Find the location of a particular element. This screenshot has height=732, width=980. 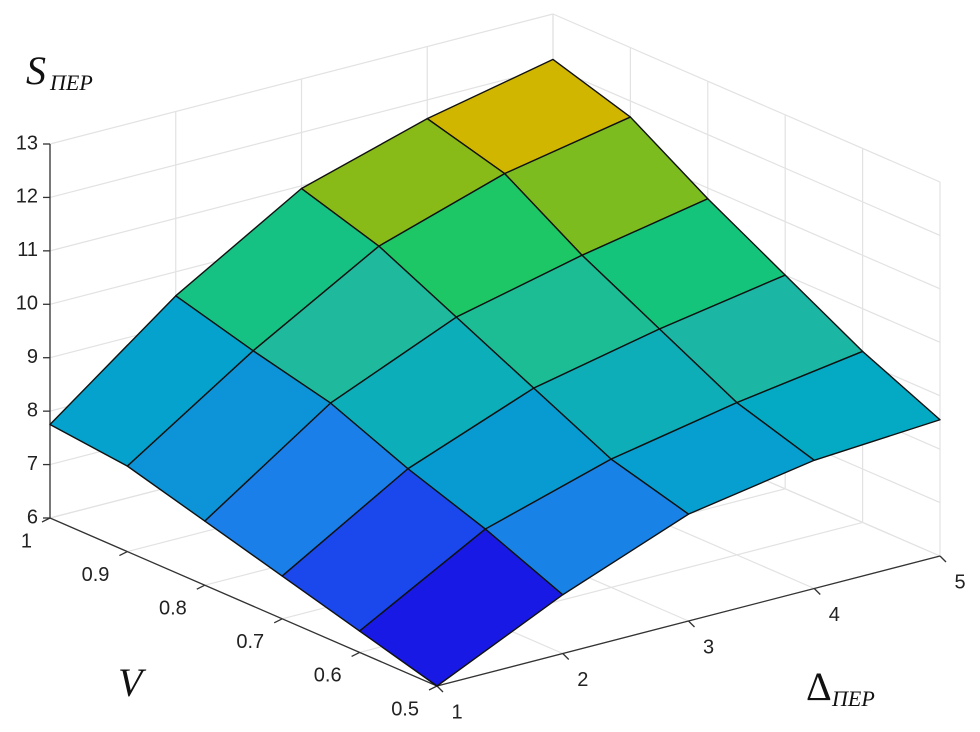

z-axis-label: S is located at coordinates (36, 70).